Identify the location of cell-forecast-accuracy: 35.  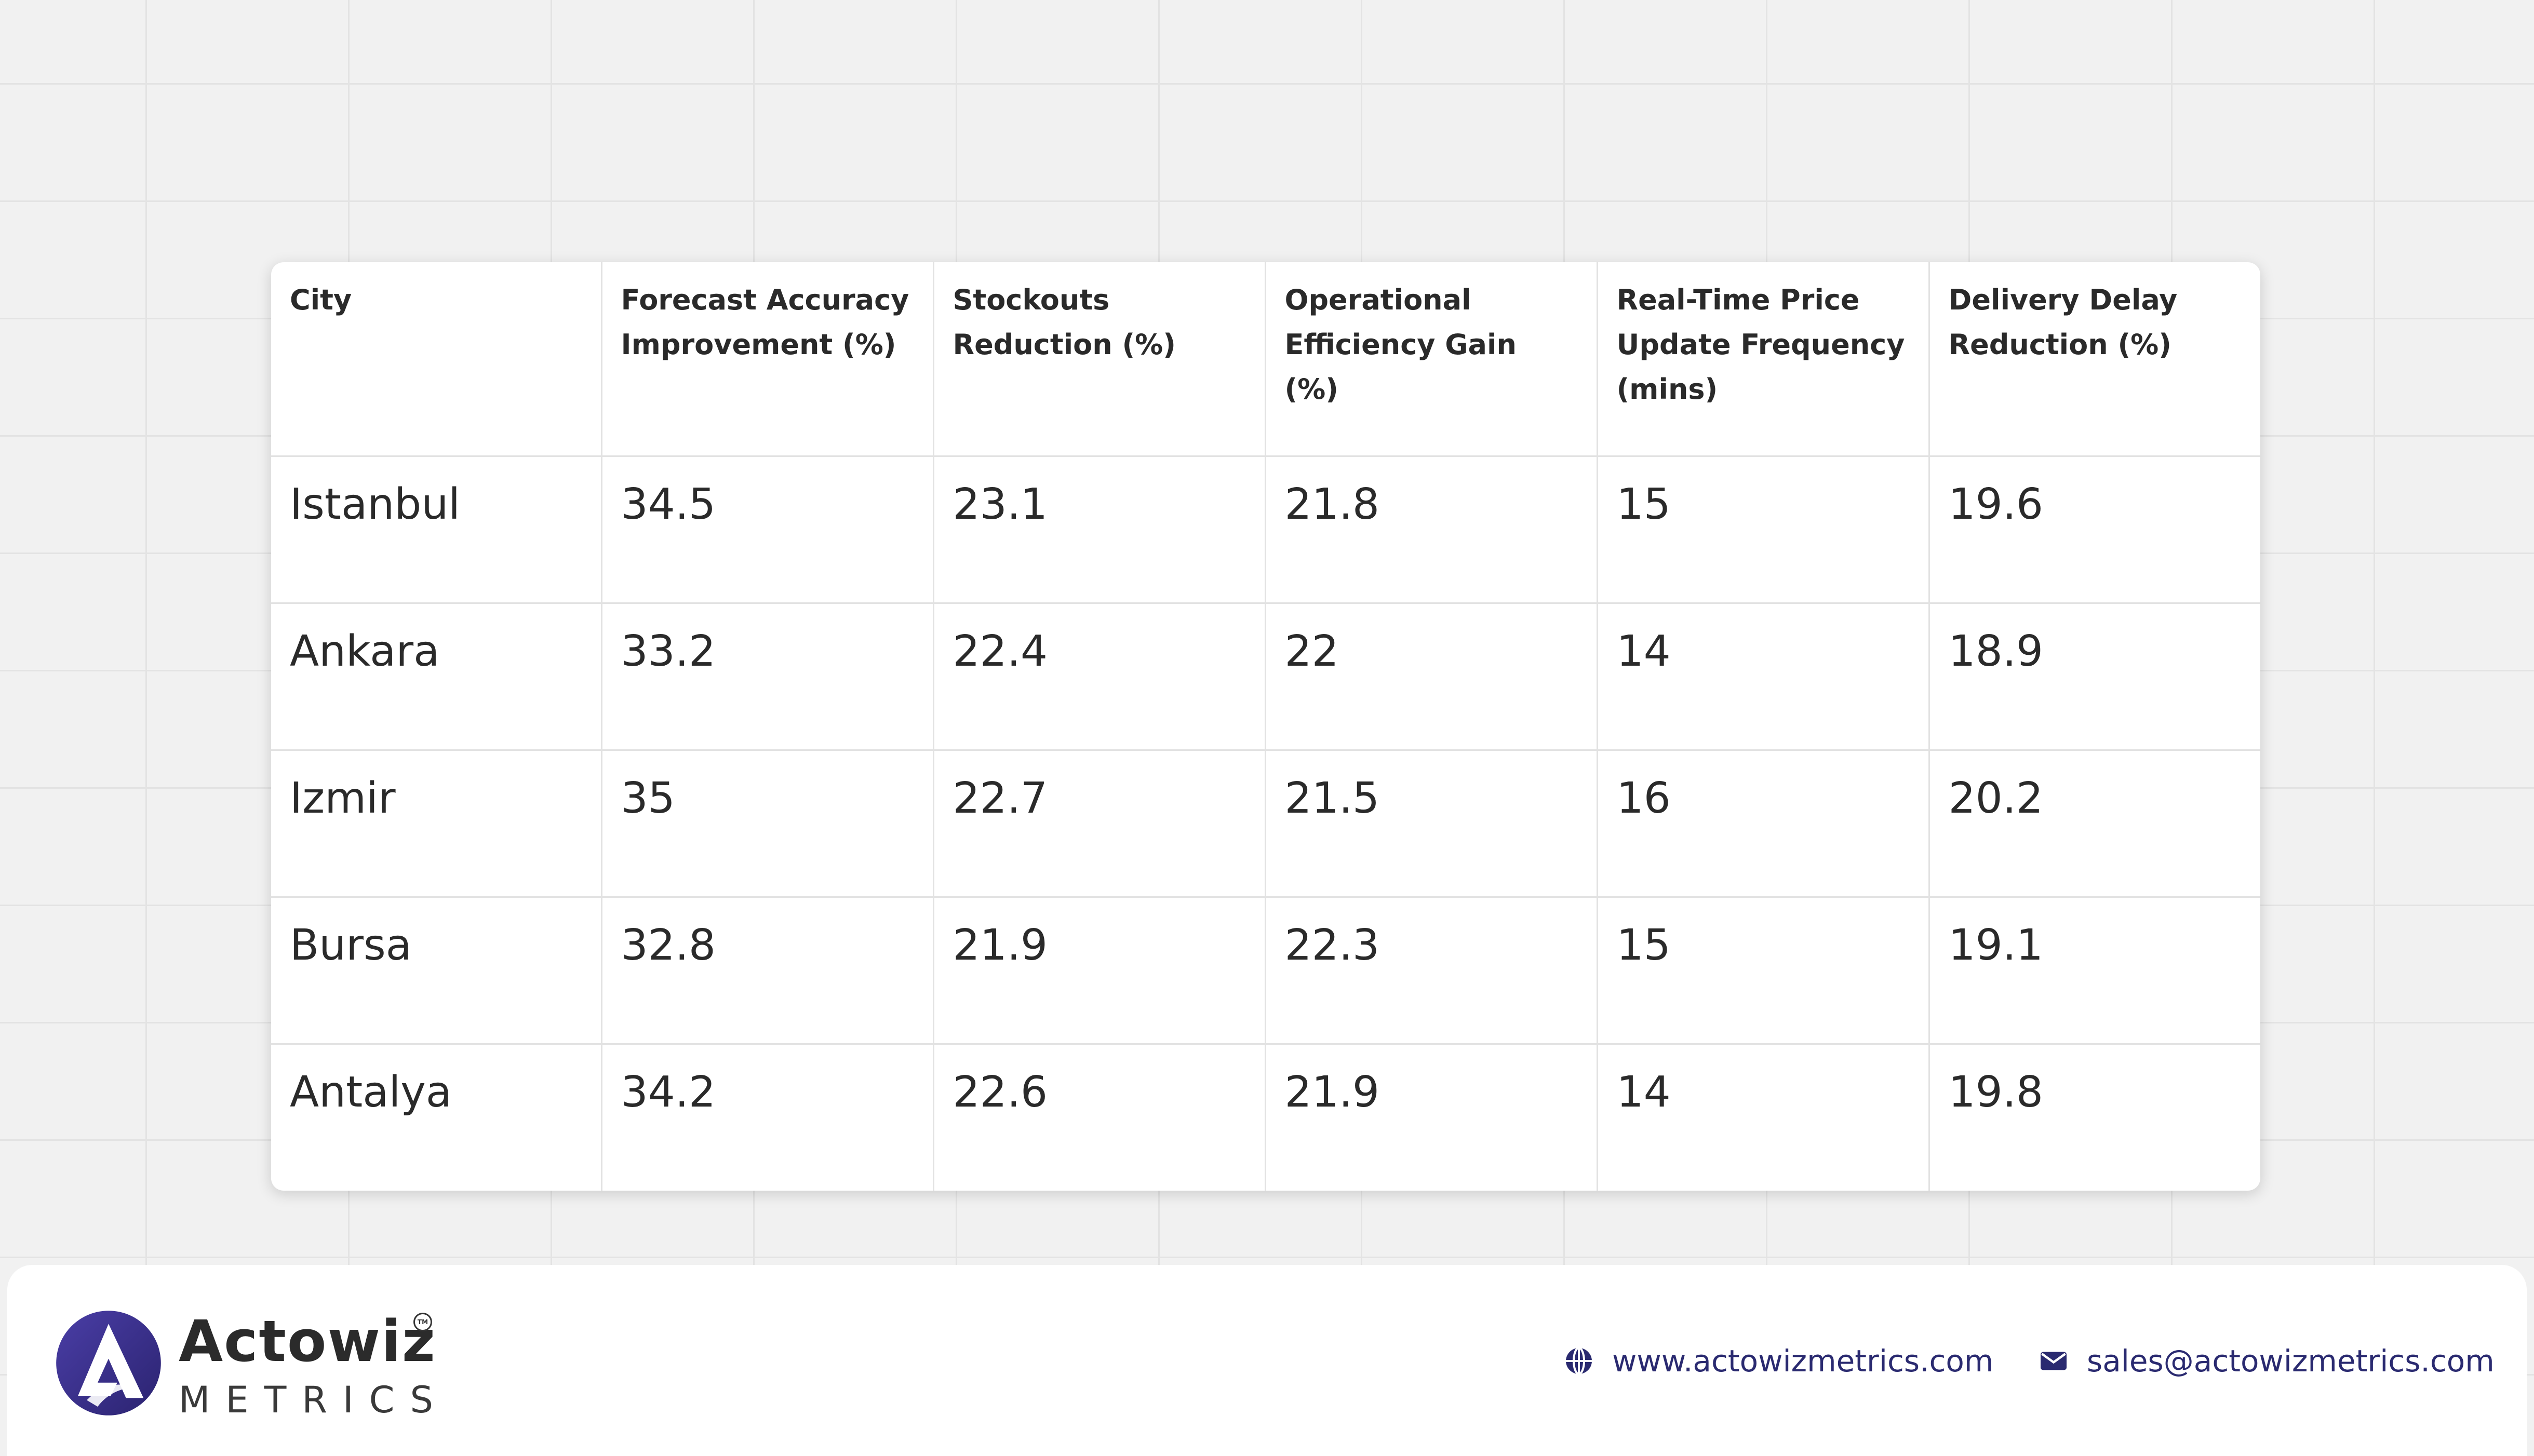
(768, 824).